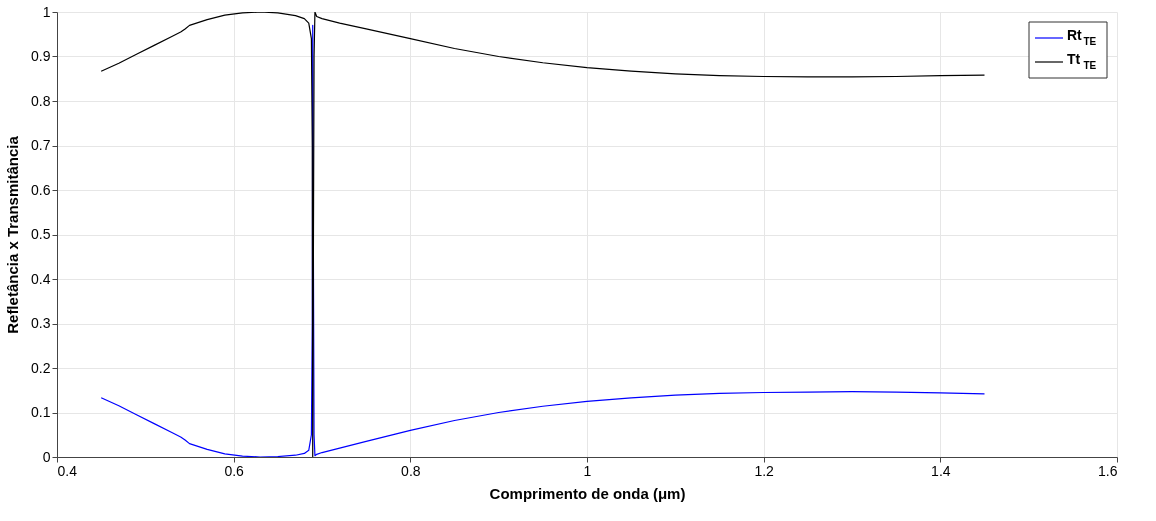  Describe the element at coordinates (41, 323) in the screenshot. I see `y-tick-label: 0.3` at that location.